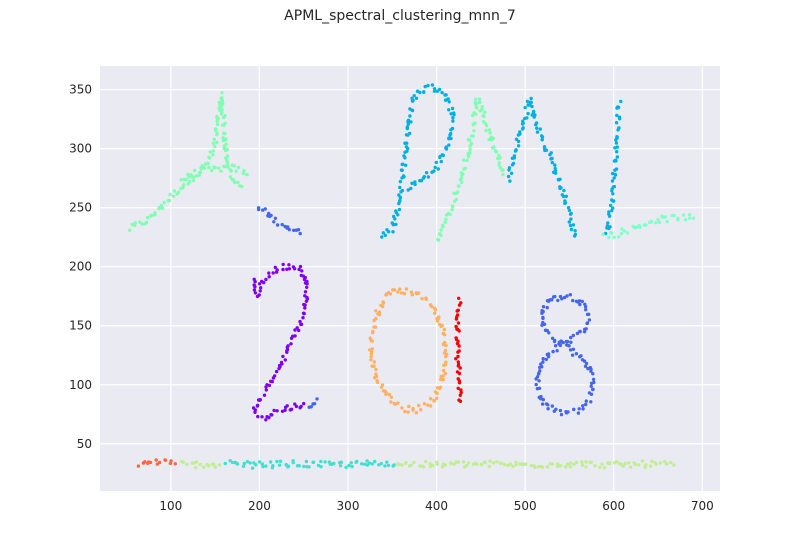 The height and width of the screenshot is (550, 800). What do you see at coordinates (436, 506) in the screenshot?
I see `x-tick-label: 400` at bounding box center [436, 506].